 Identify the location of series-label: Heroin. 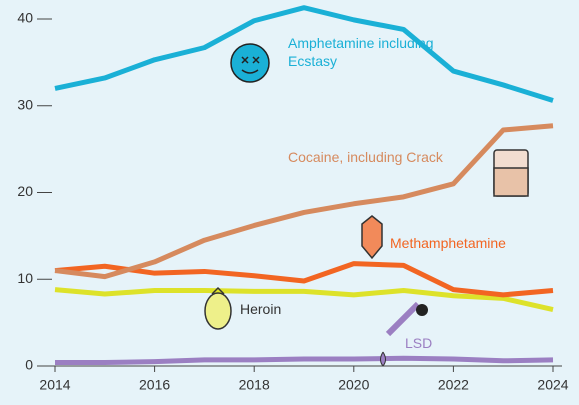
(261, 309).